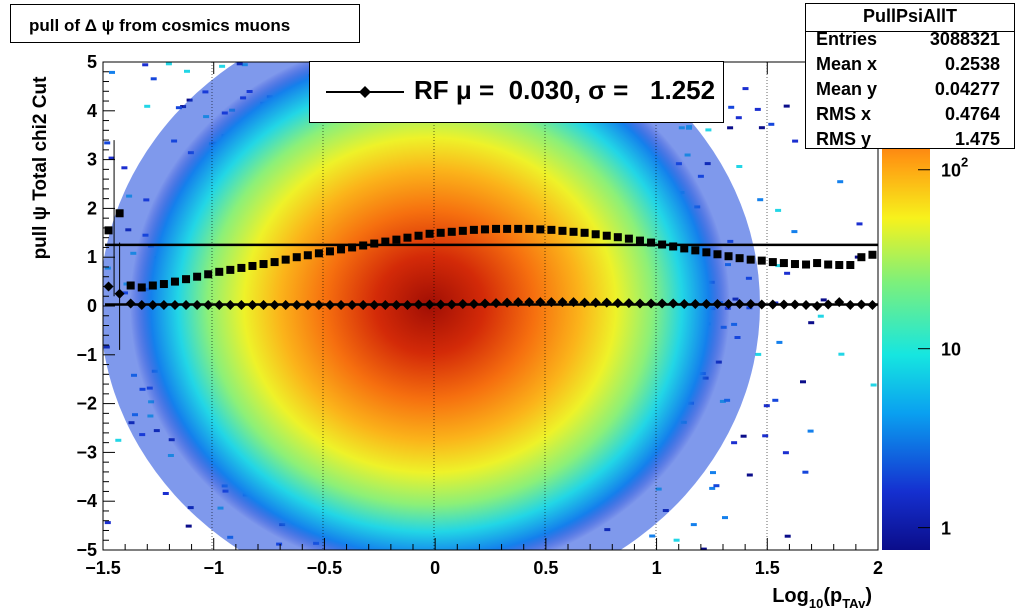 This screenshot has width=1033, height=612. What do you see at coordinates (92, 111) in the screenshot?
I see `y-tick-label: 4` at bounding box center [92, 111].